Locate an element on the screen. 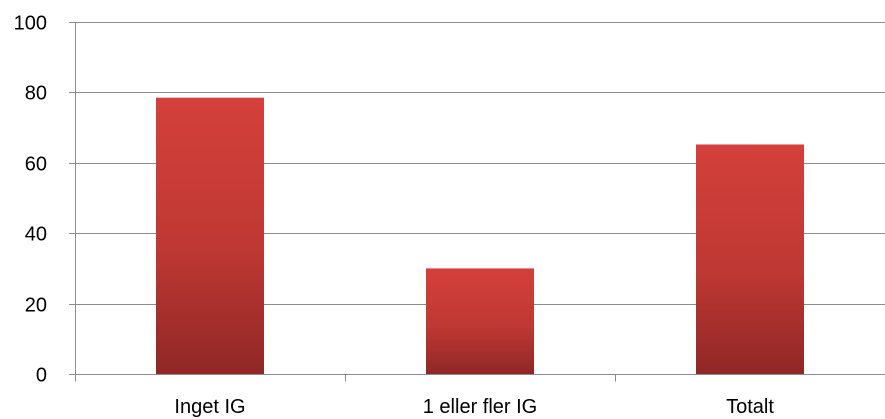  x-tick-label-1-eller-fler-ig: 1 eller fler IG is located at coordinates (480, 407).